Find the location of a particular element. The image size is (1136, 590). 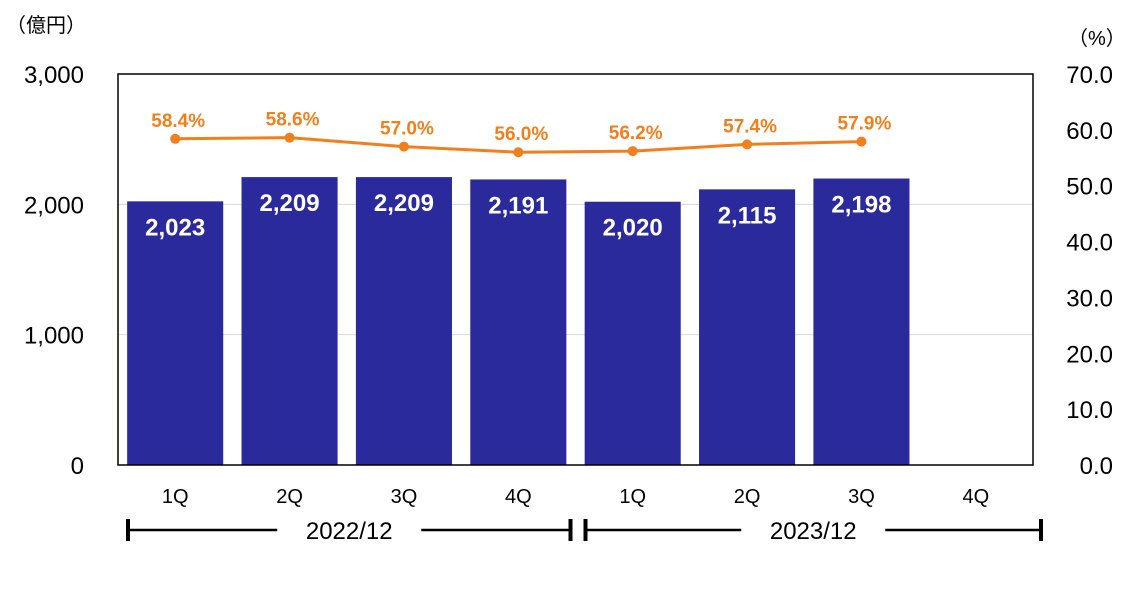

bar-value-label: 2,198 is located at coordinates (861, 205).